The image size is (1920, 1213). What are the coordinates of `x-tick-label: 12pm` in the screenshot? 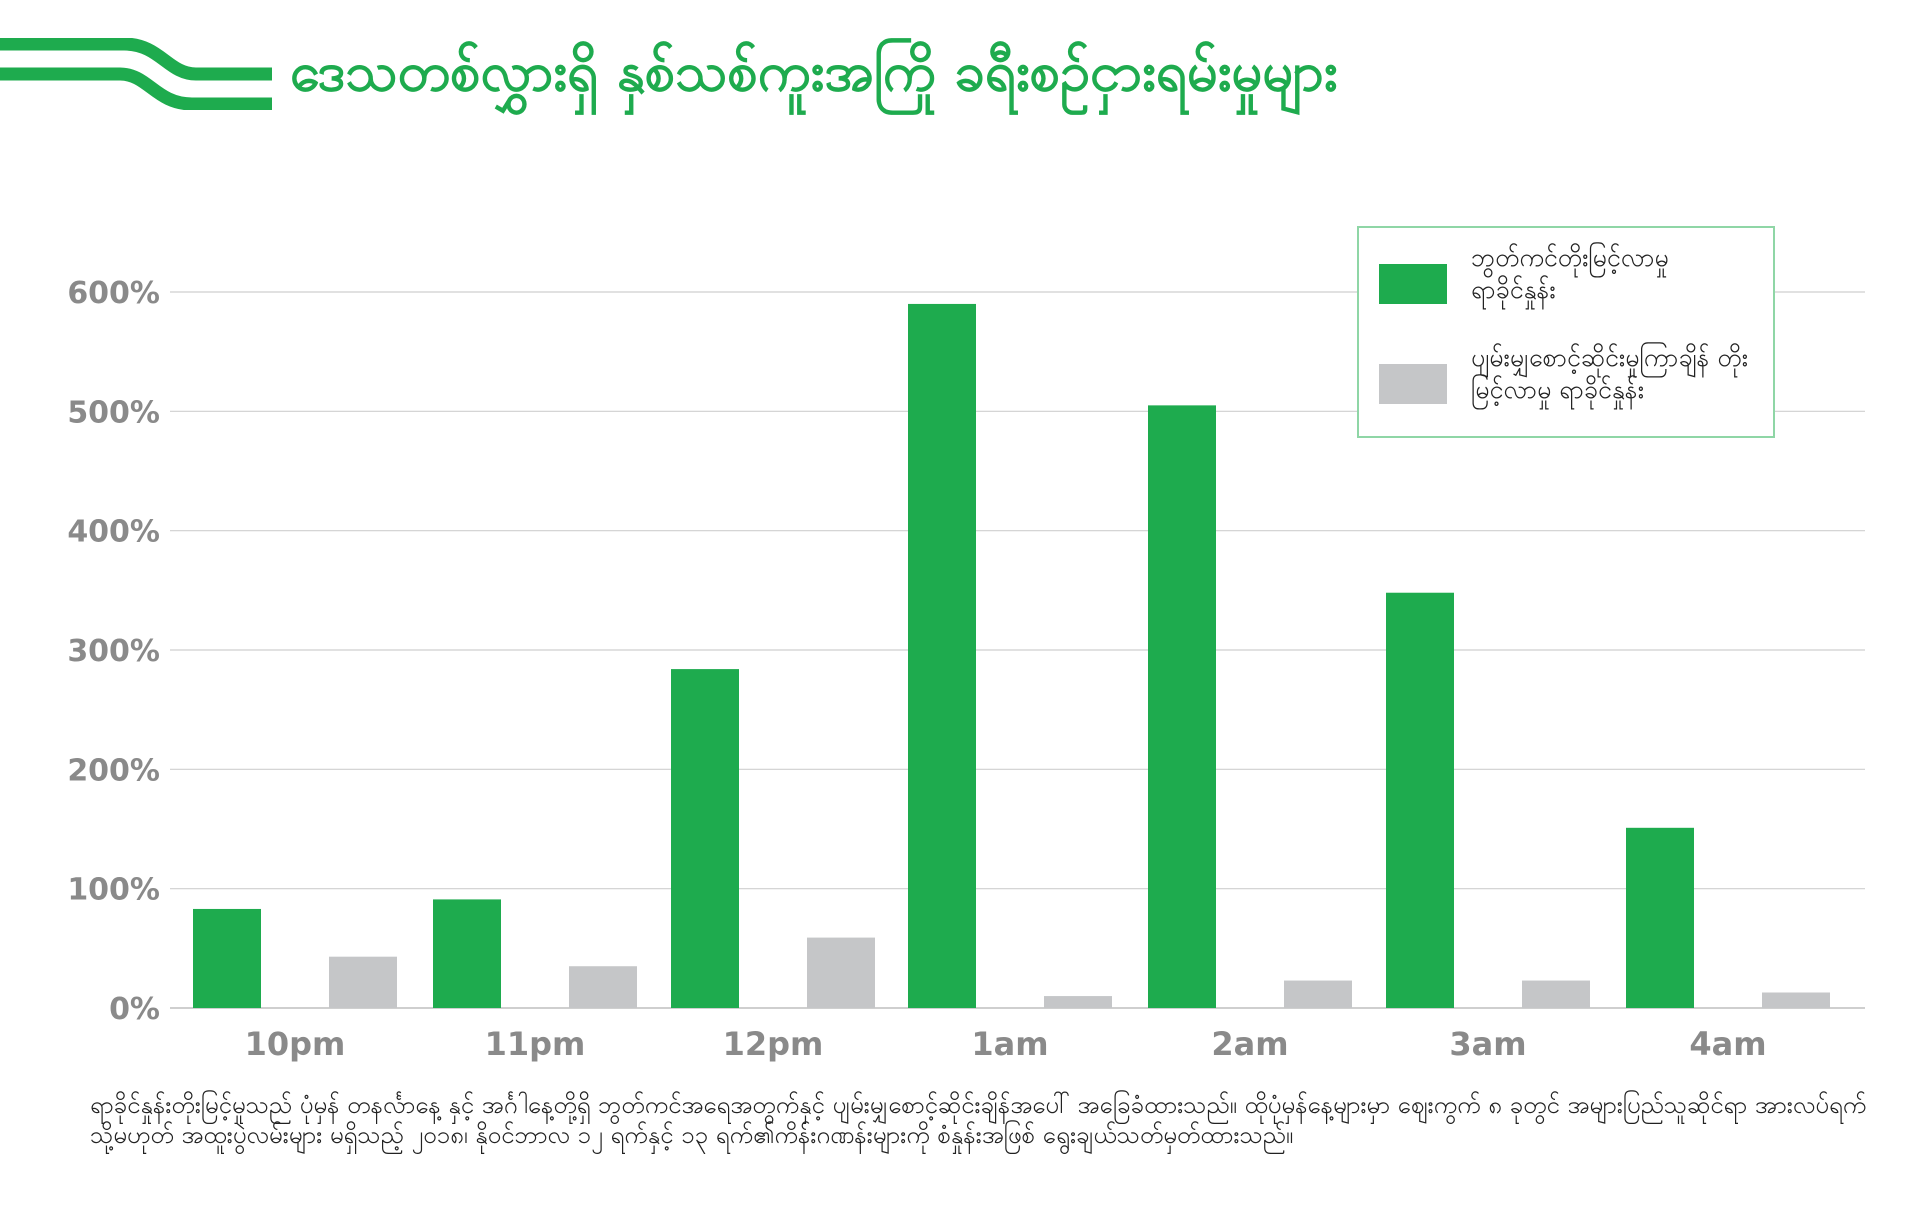 It's located at (773, 1044).